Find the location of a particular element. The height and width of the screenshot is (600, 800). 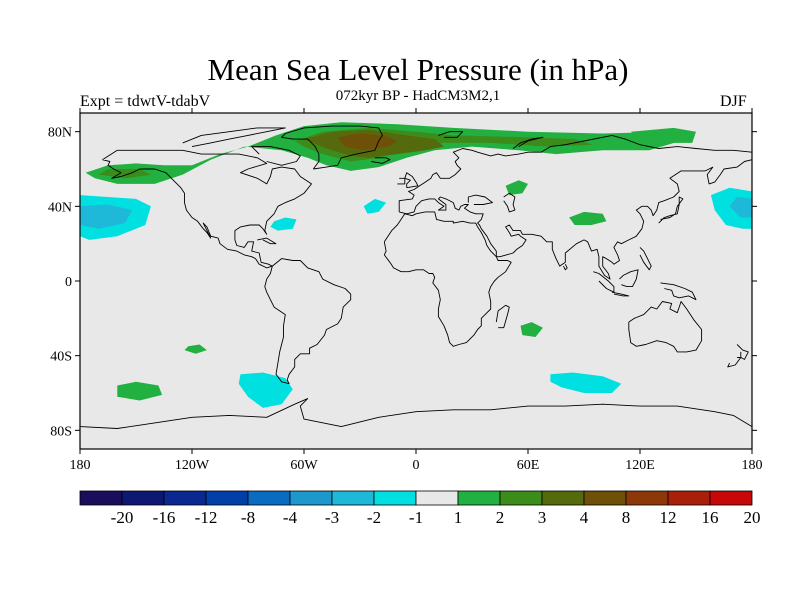

coastline-philippines is located at coordinates (645, 259).